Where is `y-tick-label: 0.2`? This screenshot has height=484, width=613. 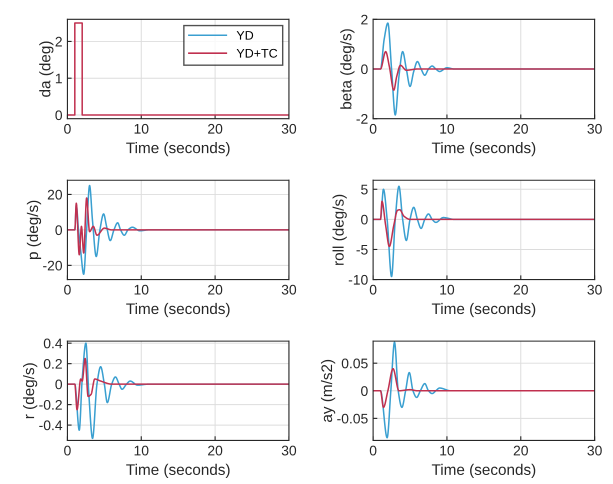 y-tick-label: 0.2 is located at coordinates (53, 363).